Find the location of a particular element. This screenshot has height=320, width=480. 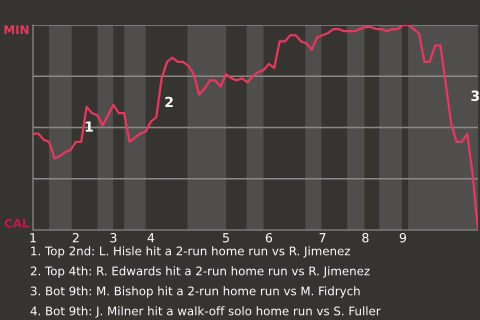

x-tick-label: 7 is located at coordinates (323, 237).